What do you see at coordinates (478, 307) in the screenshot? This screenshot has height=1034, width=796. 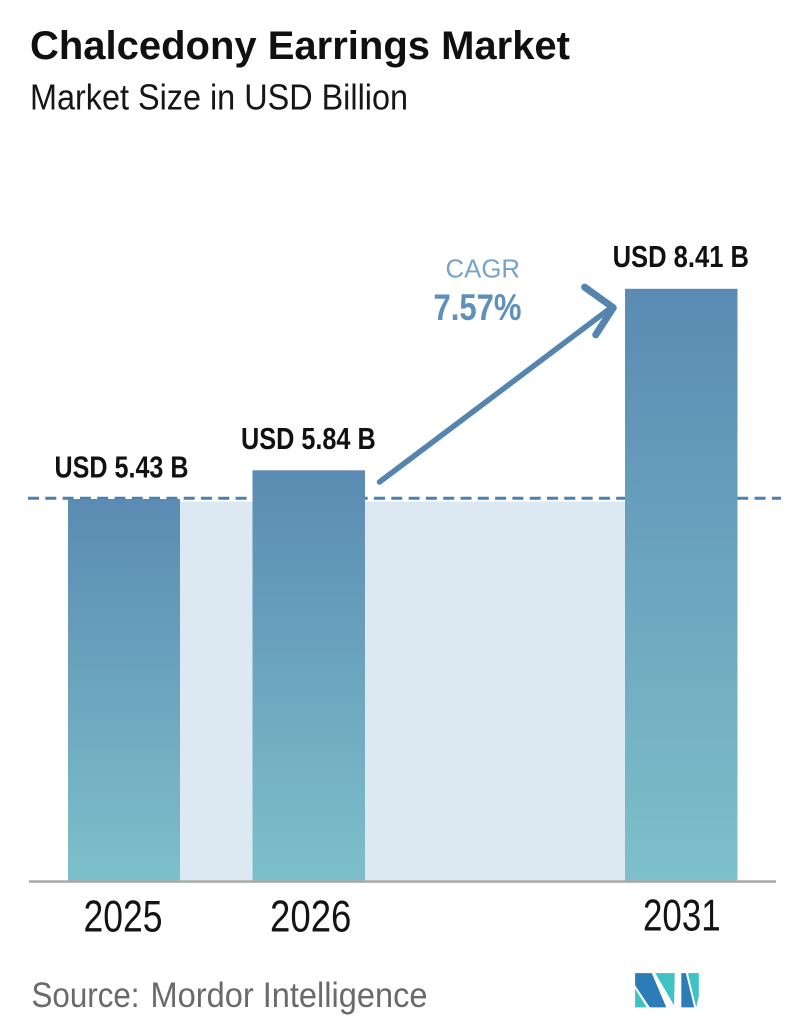 I see `svg-text: 7.57%` at bounding box center [478, 307].